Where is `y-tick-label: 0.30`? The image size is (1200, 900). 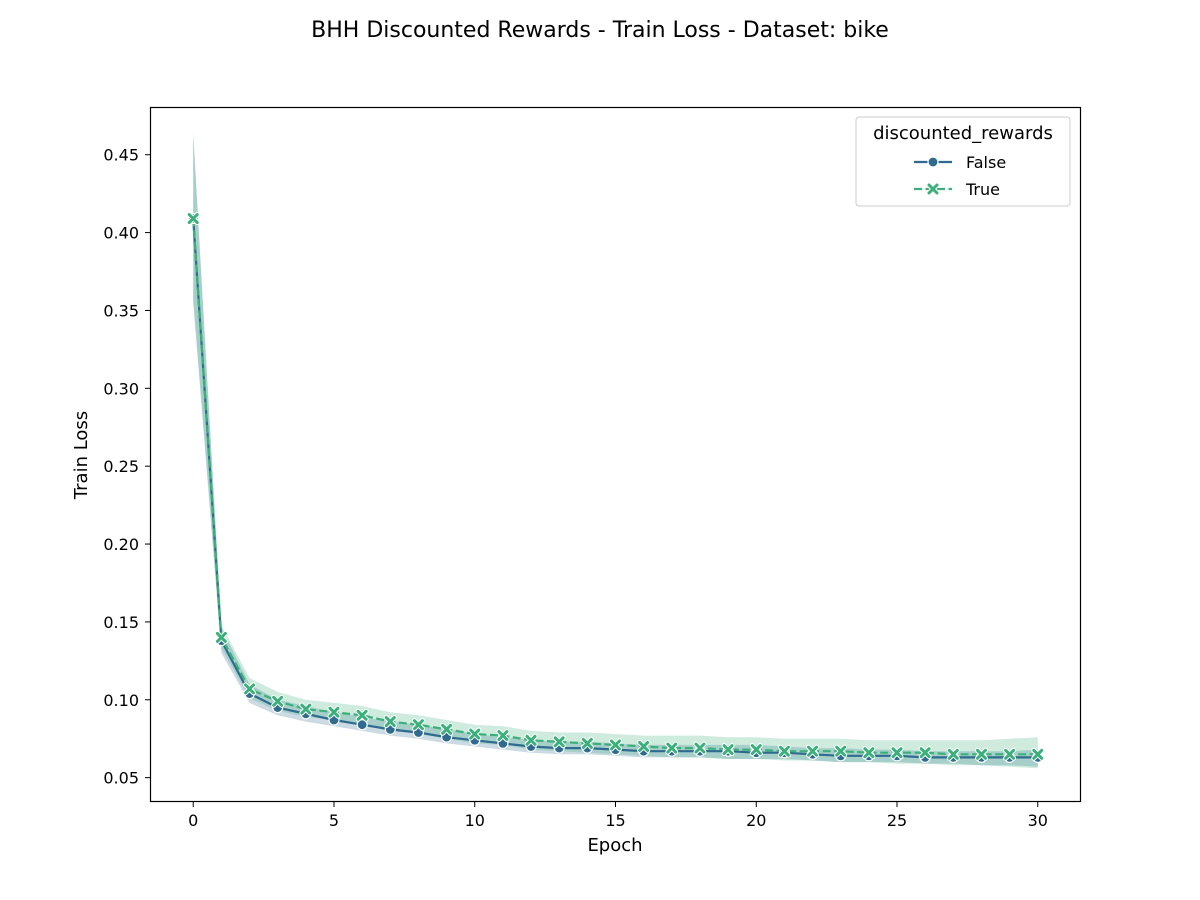
y-tick-label: 0.30 is located at coordinates (121, 388).